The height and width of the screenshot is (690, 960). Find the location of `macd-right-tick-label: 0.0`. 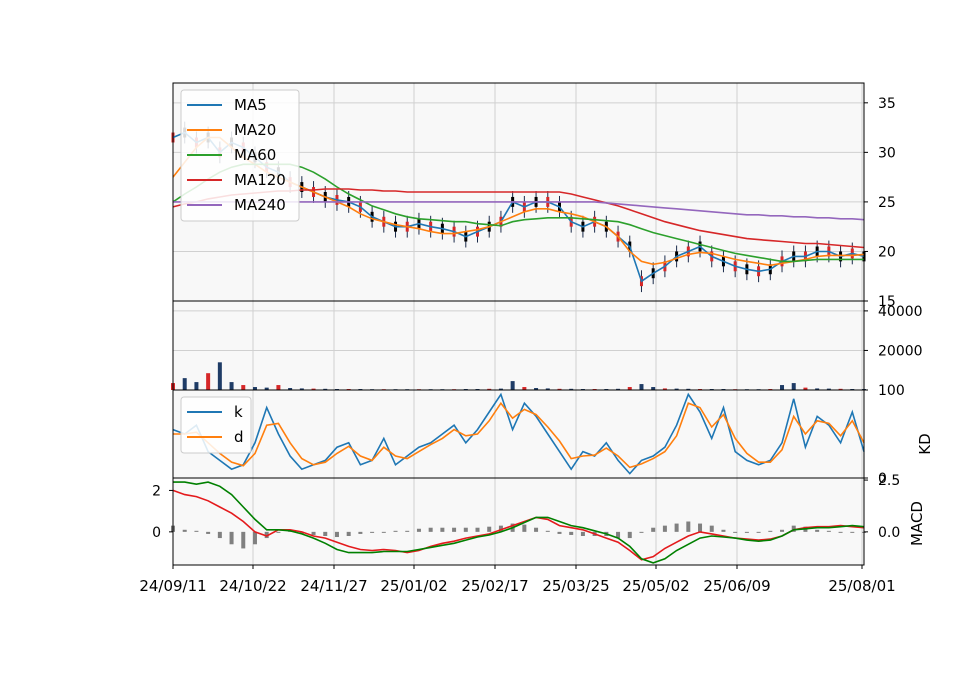

macd-right-tick-label: 0.0 is located at coordinates (889, 533).